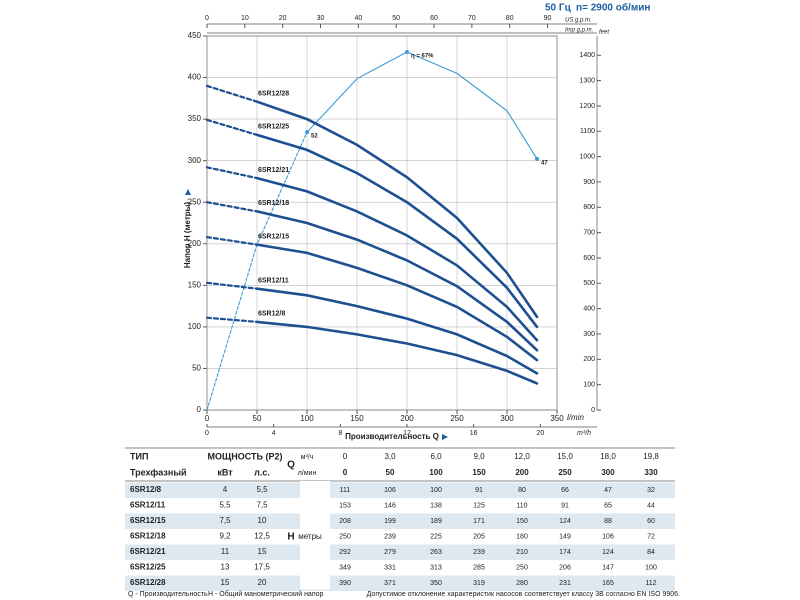  I want to click on table-text: 331, so click(390, 567).